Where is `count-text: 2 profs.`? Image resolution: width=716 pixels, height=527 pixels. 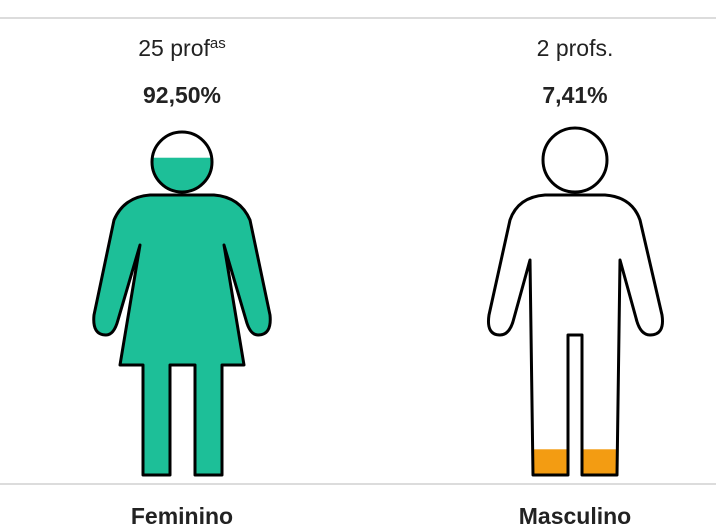 count-text: 2 profs. is located at coordinates (575, 48).